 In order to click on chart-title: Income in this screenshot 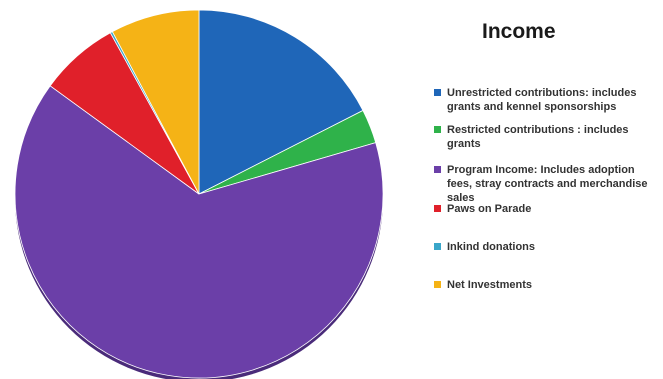, I will do `click(519, 31)`.